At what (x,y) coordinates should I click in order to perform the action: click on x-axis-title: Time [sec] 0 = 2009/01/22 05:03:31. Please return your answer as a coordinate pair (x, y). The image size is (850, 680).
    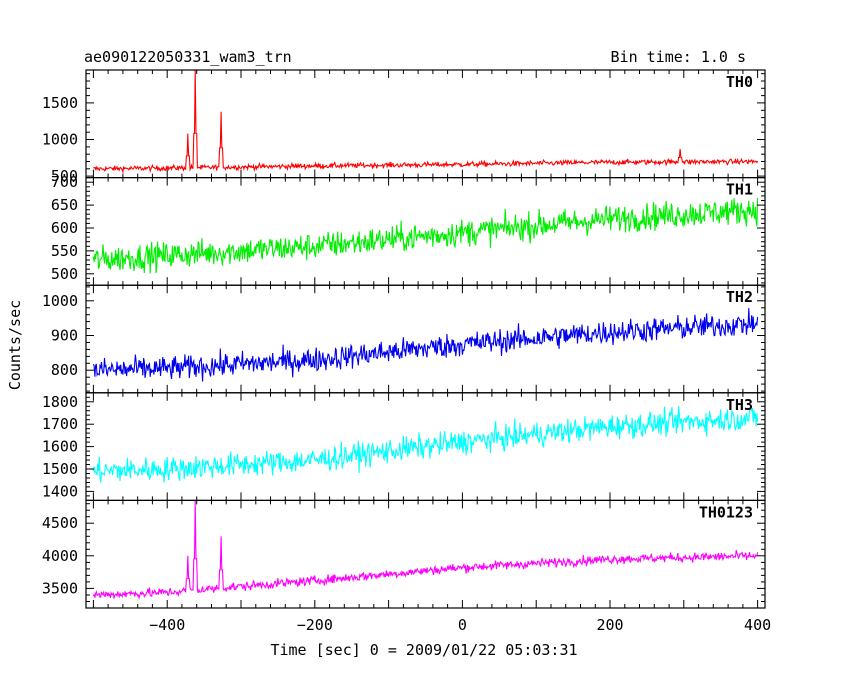
    Looking at the image, I should click on (423, 650).